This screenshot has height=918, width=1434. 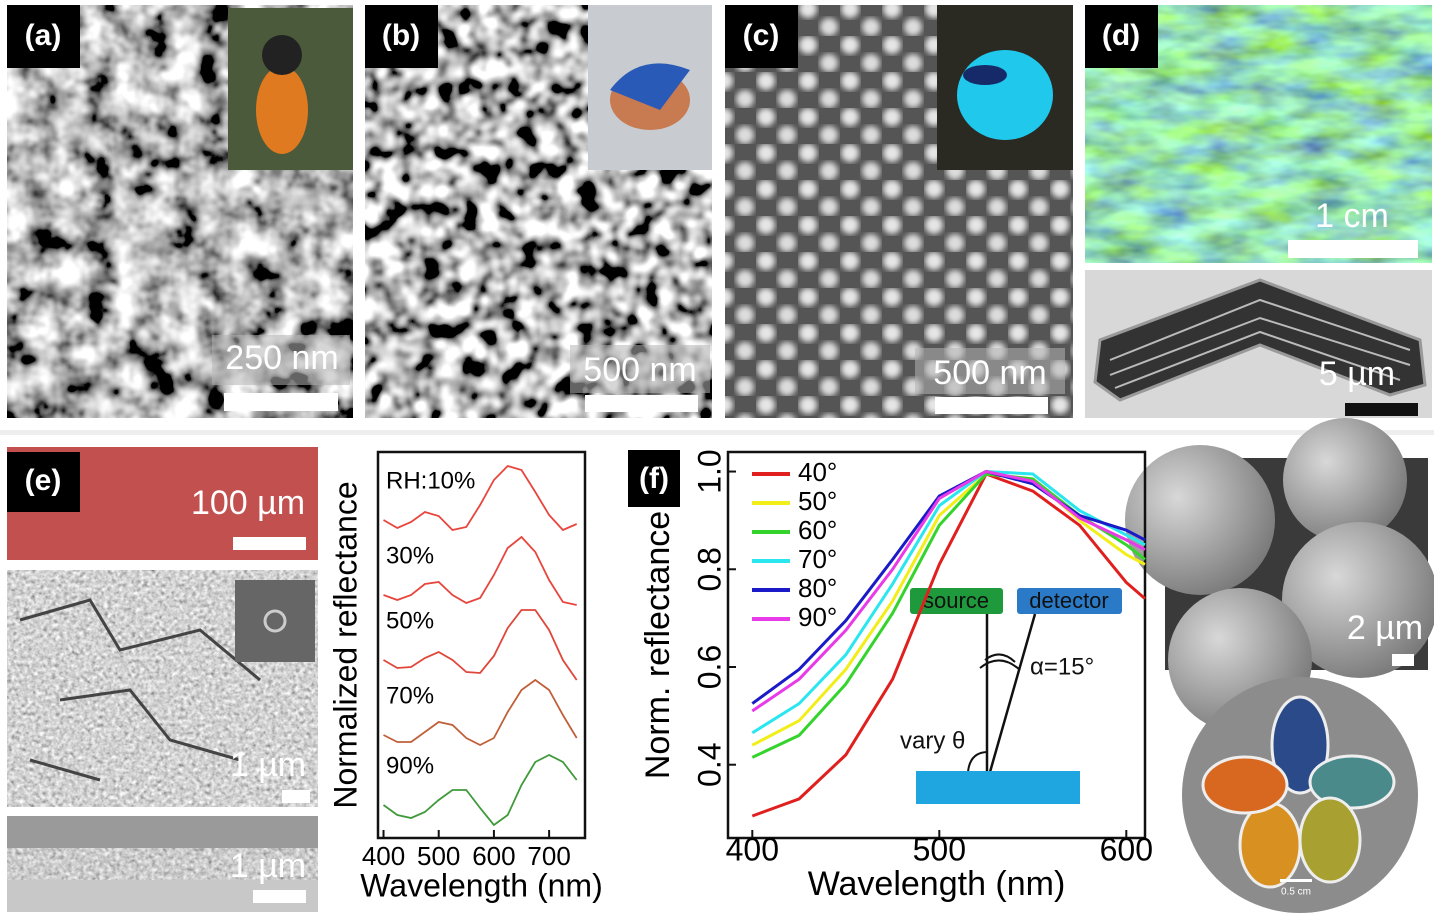 I want to click on fft-ring, so click(x=275, y=621).